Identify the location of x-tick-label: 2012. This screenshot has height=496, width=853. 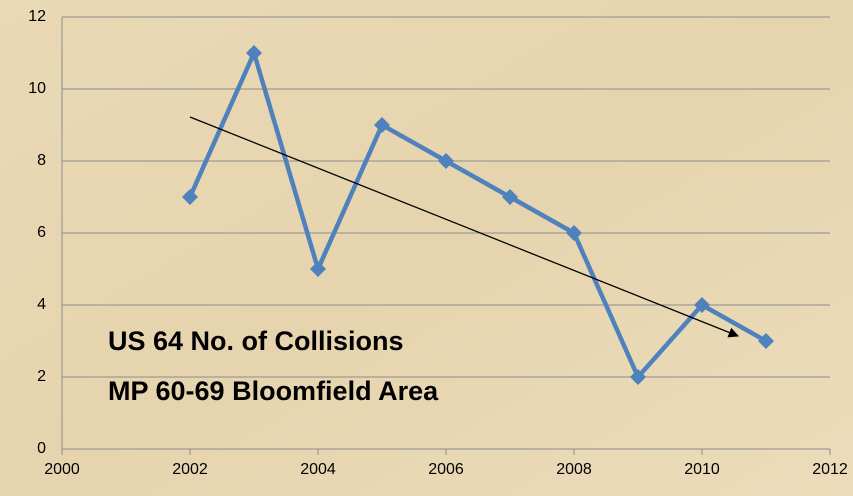
(830, 469).